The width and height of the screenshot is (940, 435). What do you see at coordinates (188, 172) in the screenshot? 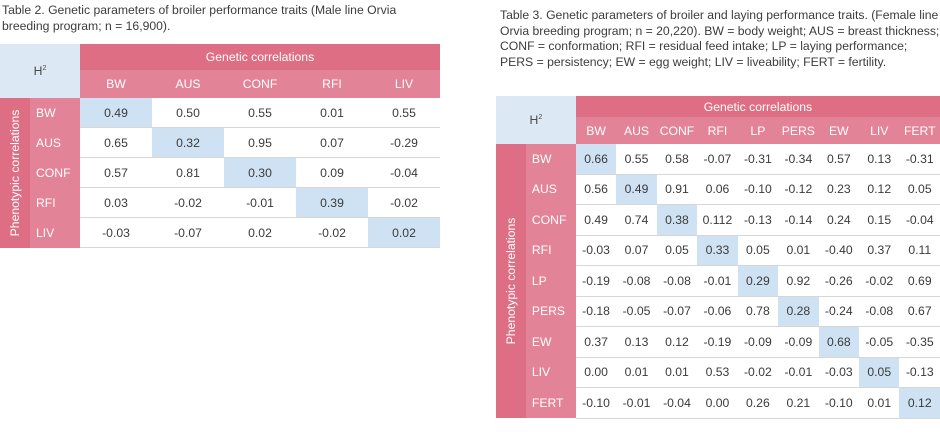
I see `correlation-cell: 0.81` at bounding box center [188, 172].